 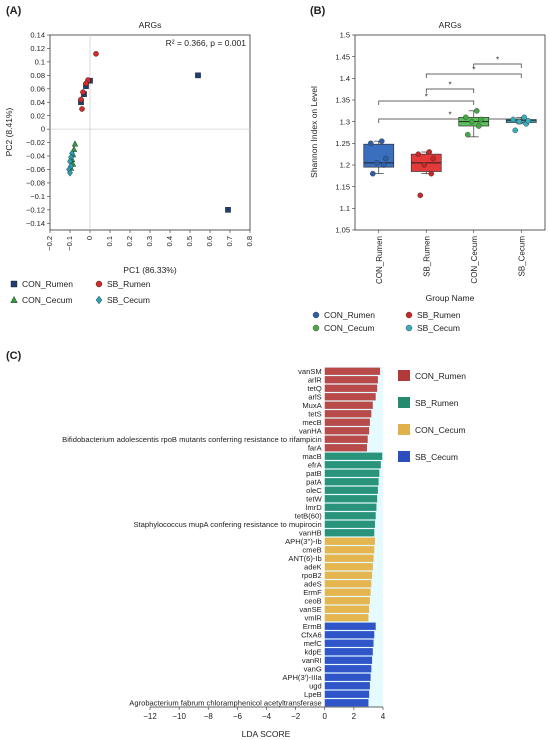 What do you see at coordinates (342, 56) in the screenshot?
I see `box-y-tick-label: 1.45` at bounding box center [342, 56].